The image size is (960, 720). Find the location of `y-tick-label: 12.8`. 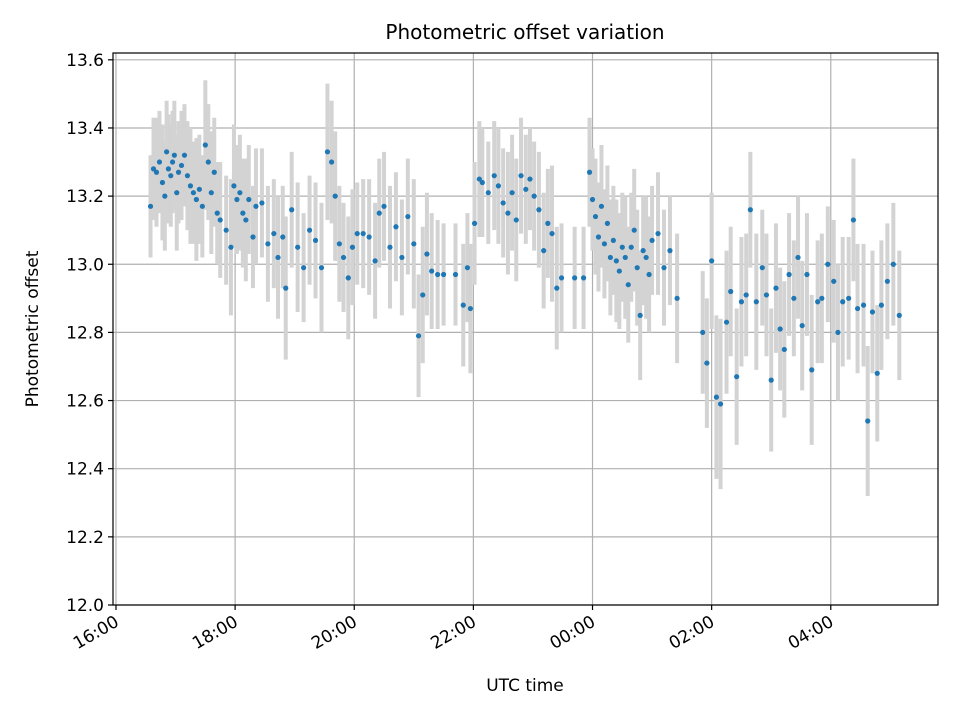

y-tick-label: 12.8 is located at coordinates (85, 333).